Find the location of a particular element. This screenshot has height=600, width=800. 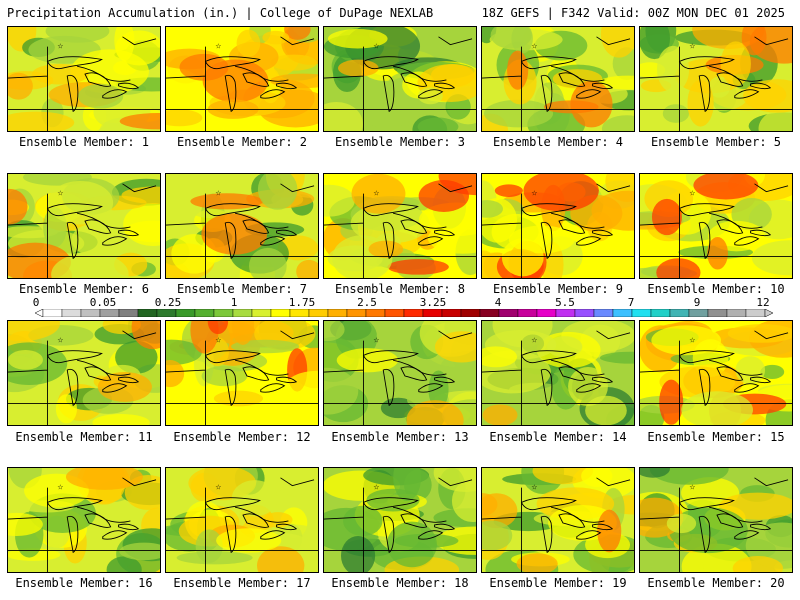

ensemble-member-caption: Ensemble Member: 6 is located at coordinates (84, 289).